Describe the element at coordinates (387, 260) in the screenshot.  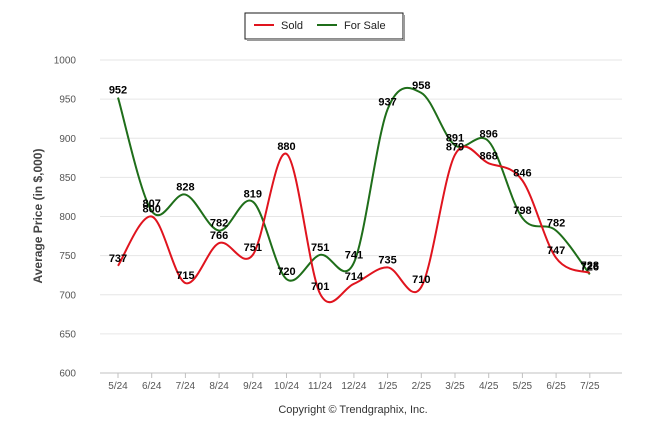
I see `data-label-sold: 735` at that location.